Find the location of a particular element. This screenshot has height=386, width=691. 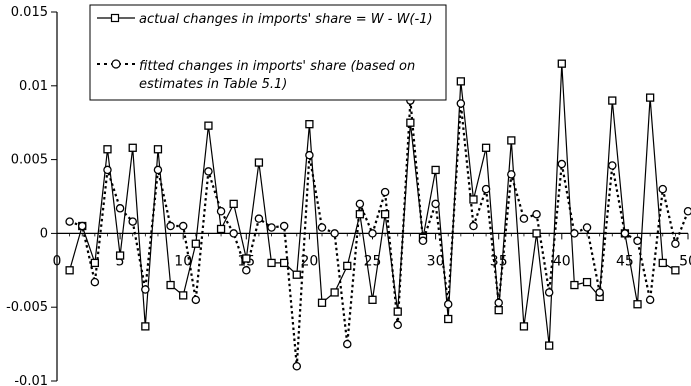

x-tick-label: 20 is located at coordinates (309, 261).